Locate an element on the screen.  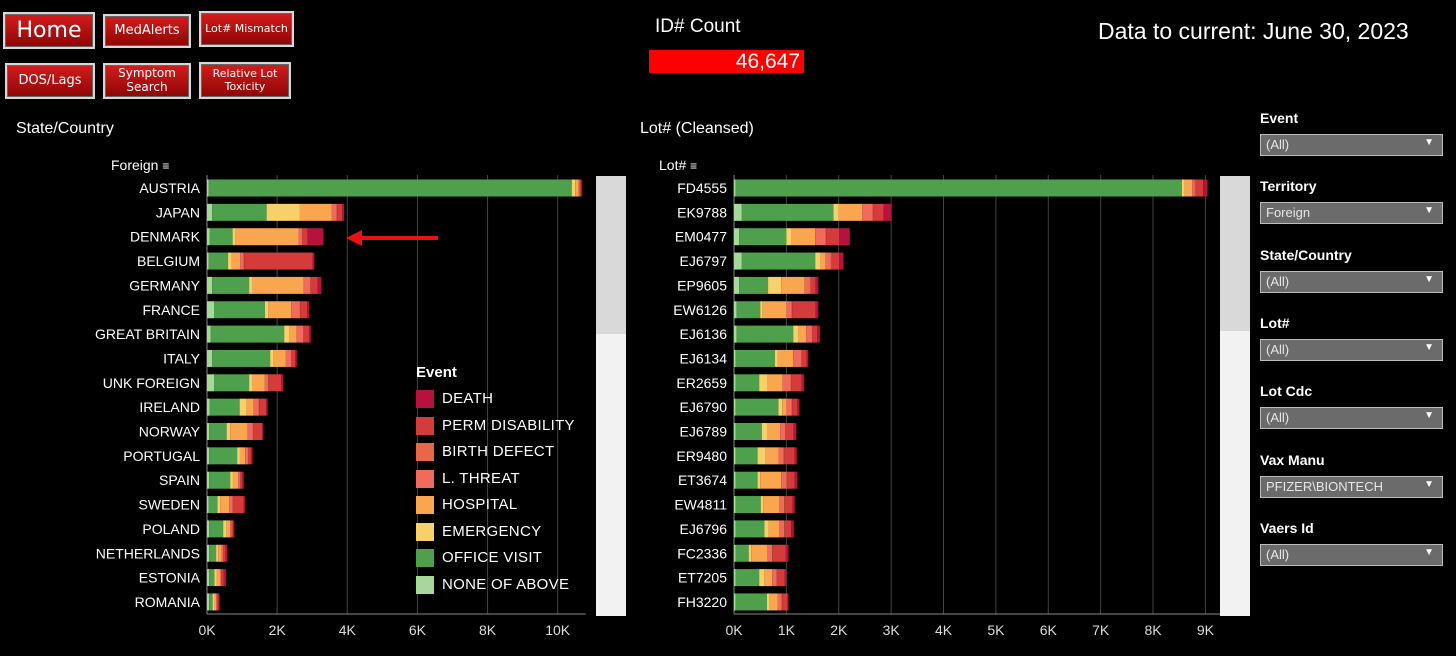
bar-segment-ej6136-office-visit is located at coordinates (765, 334).